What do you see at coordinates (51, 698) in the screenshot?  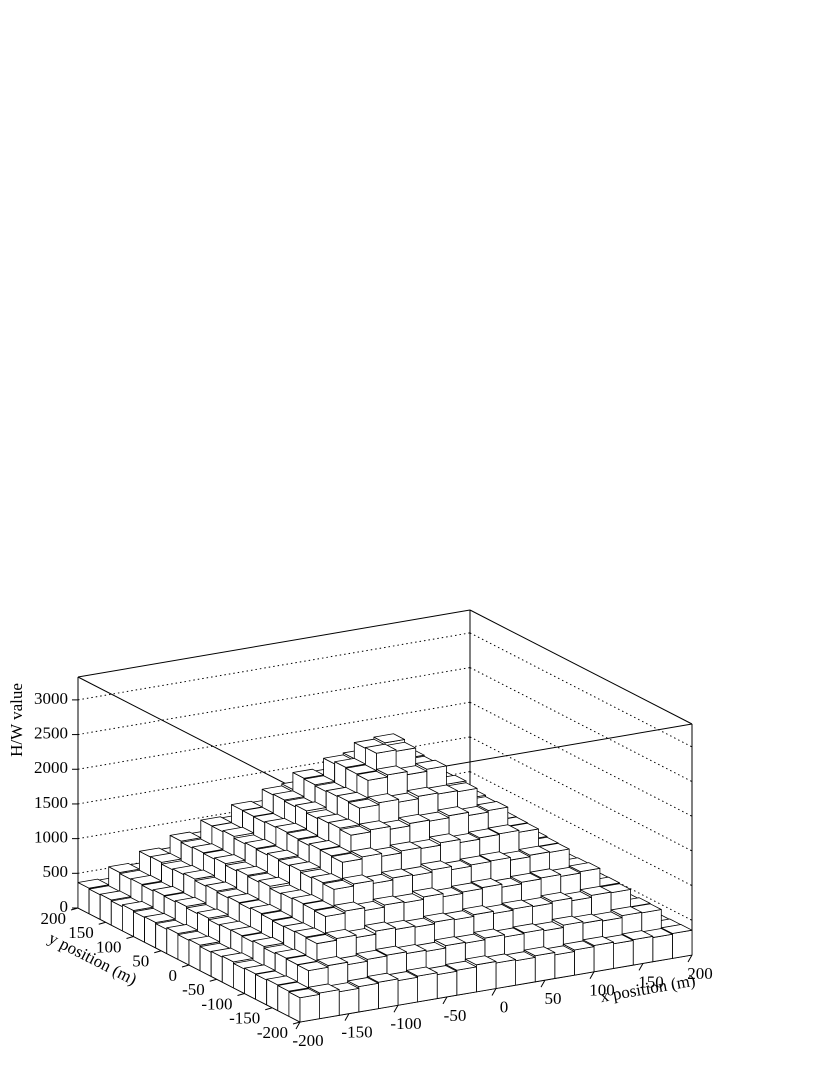 I see `z-tick-label: 3000` at bounding box center [51, 698].